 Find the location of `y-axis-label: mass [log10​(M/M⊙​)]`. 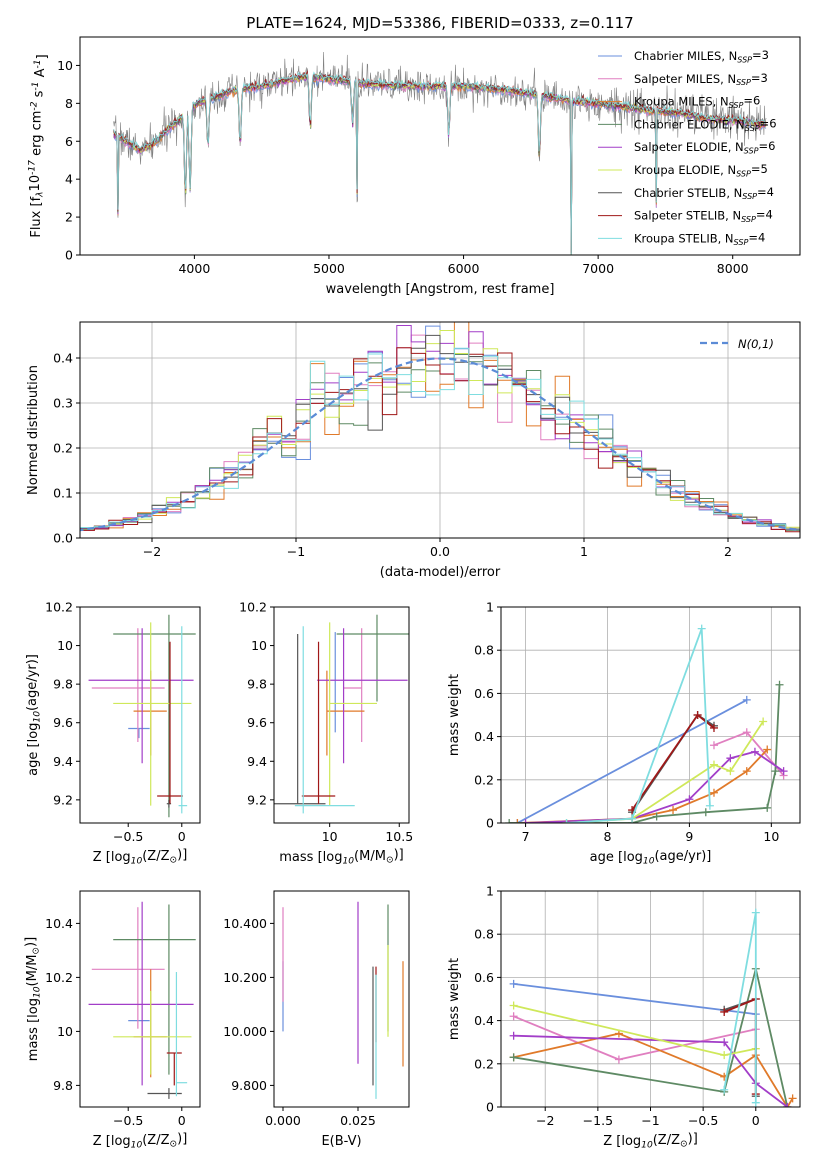

y-axis-label: mass [log10​(M/M⊙​)] is located at coordinates (33, 999).